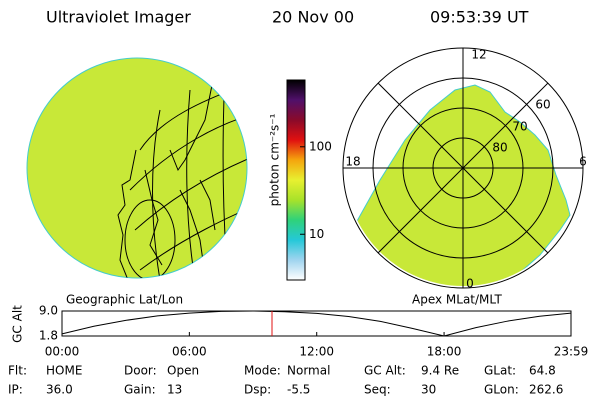 This screenshot has height=400, width=600. What do you see at coordinates (428, 390) in the screenshot?
I see `info-value: 30` at bounding box center [428, 390].